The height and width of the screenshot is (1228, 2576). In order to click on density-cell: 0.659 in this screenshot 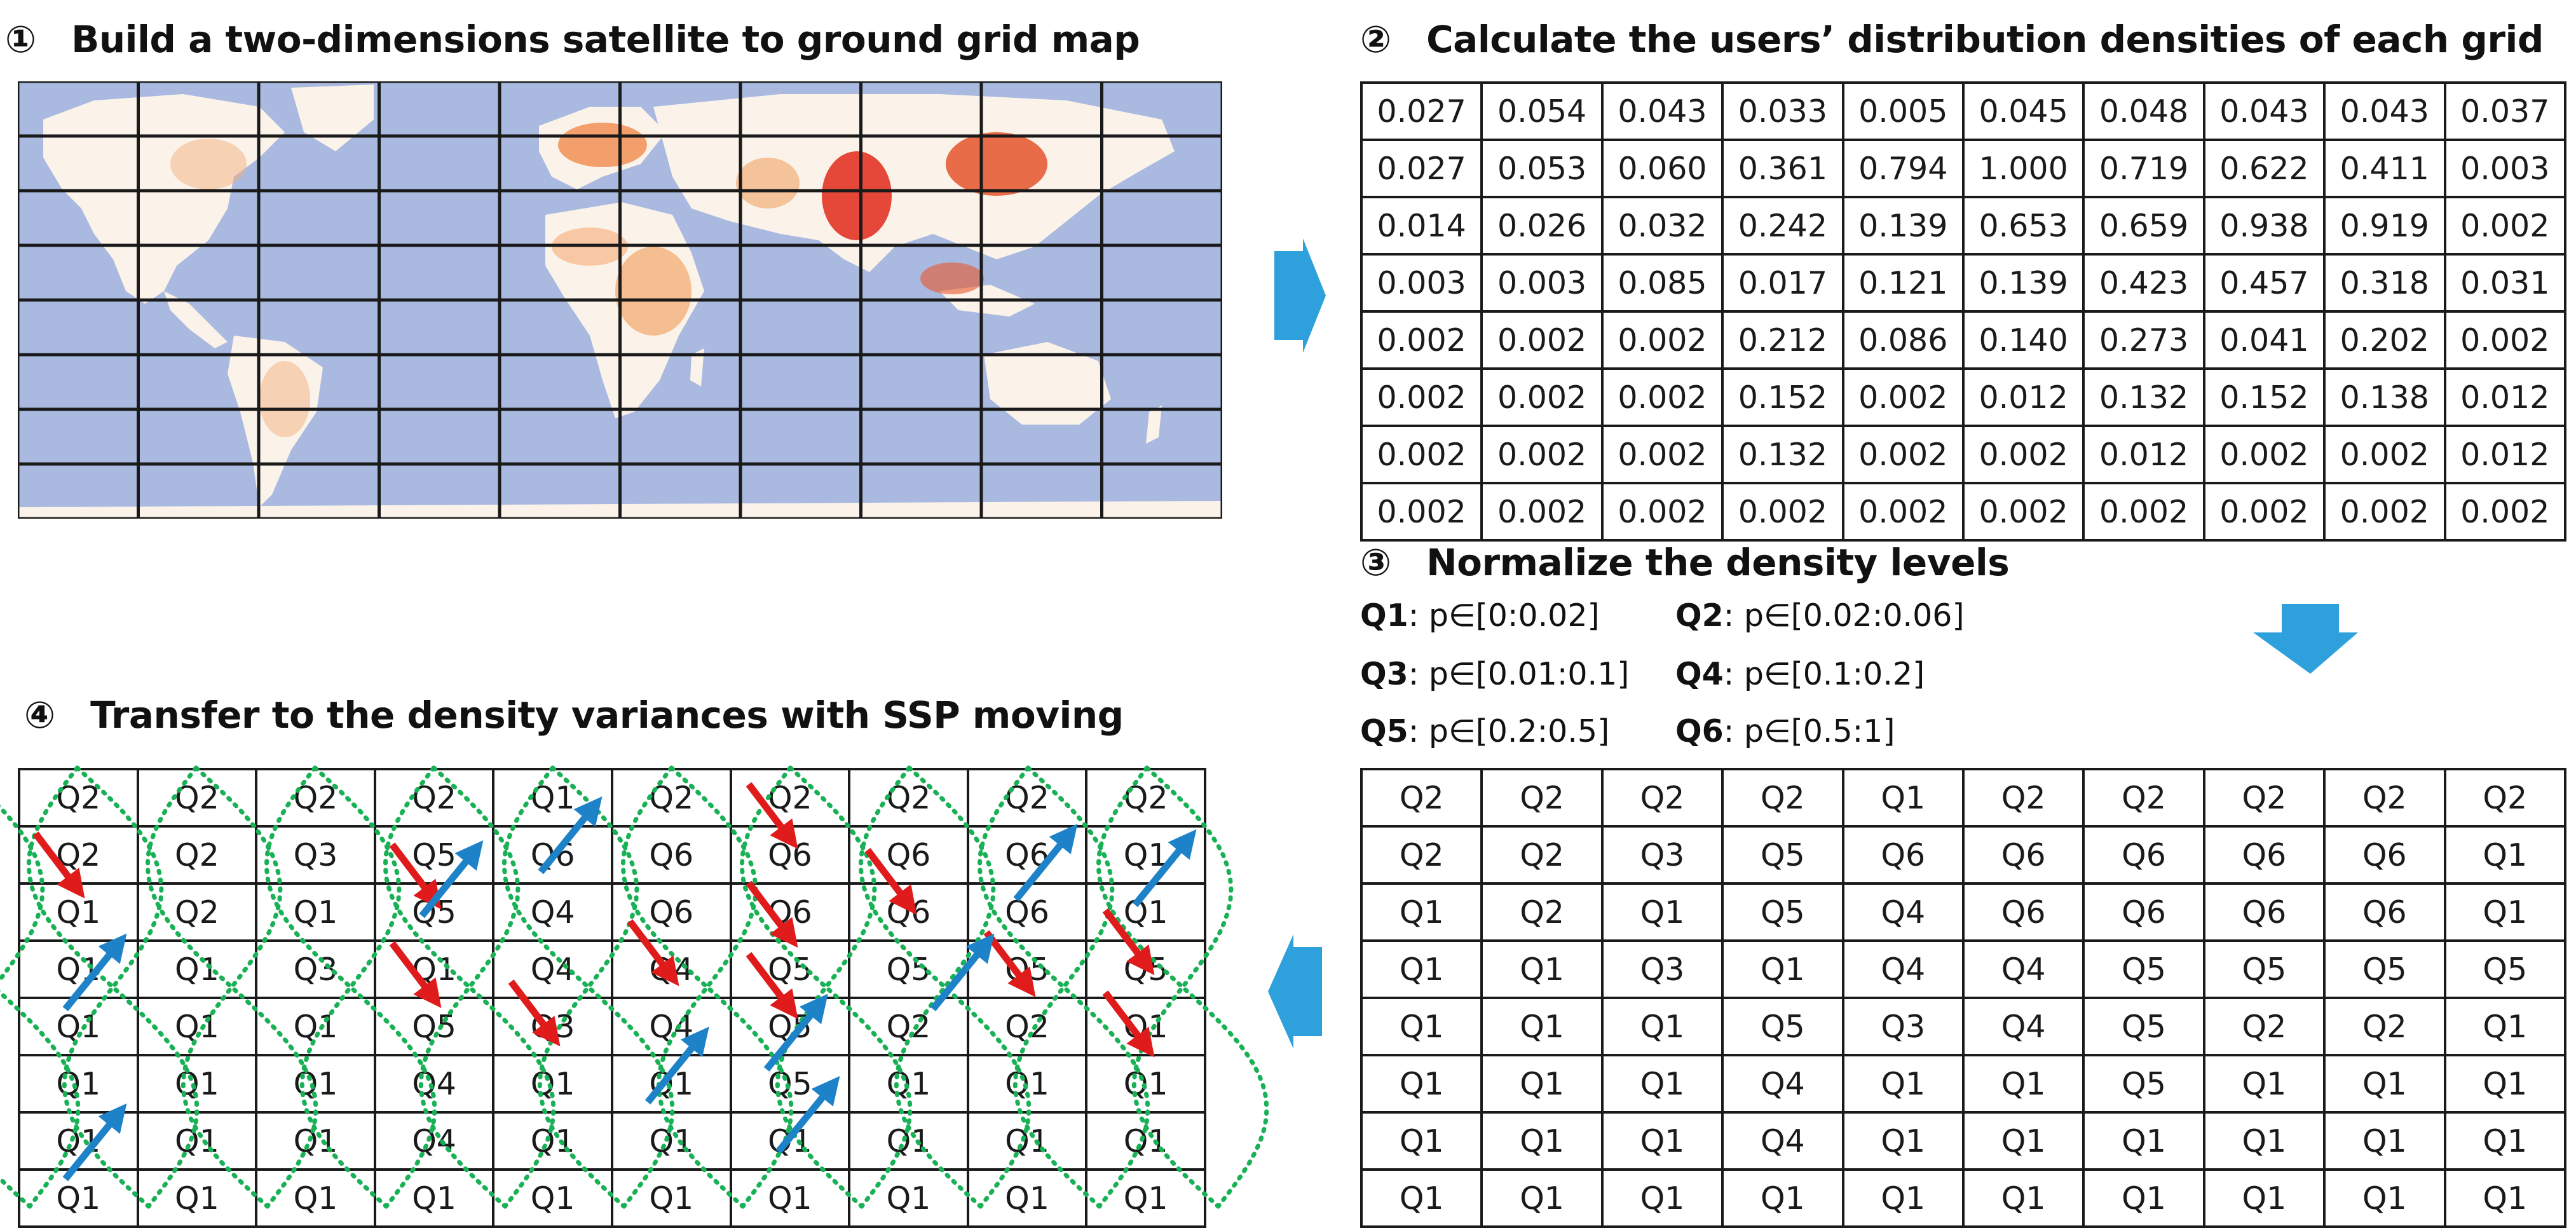, I will do `click(2143, 226)`.